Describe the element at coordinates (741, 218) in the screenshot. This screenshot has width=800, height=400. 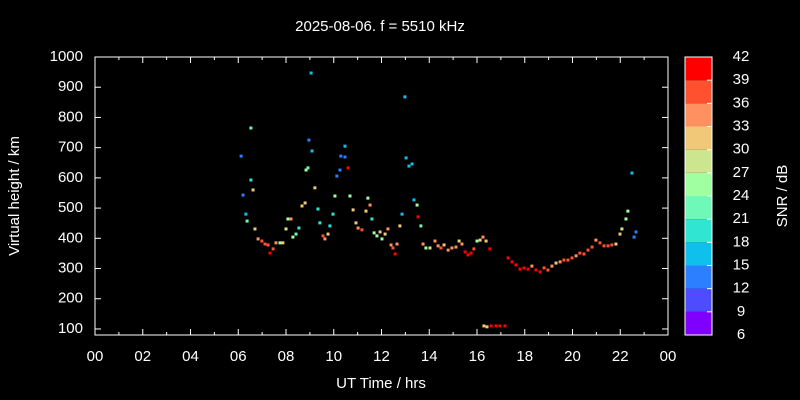
I see `colorbar-tick-label: 21` at that location.